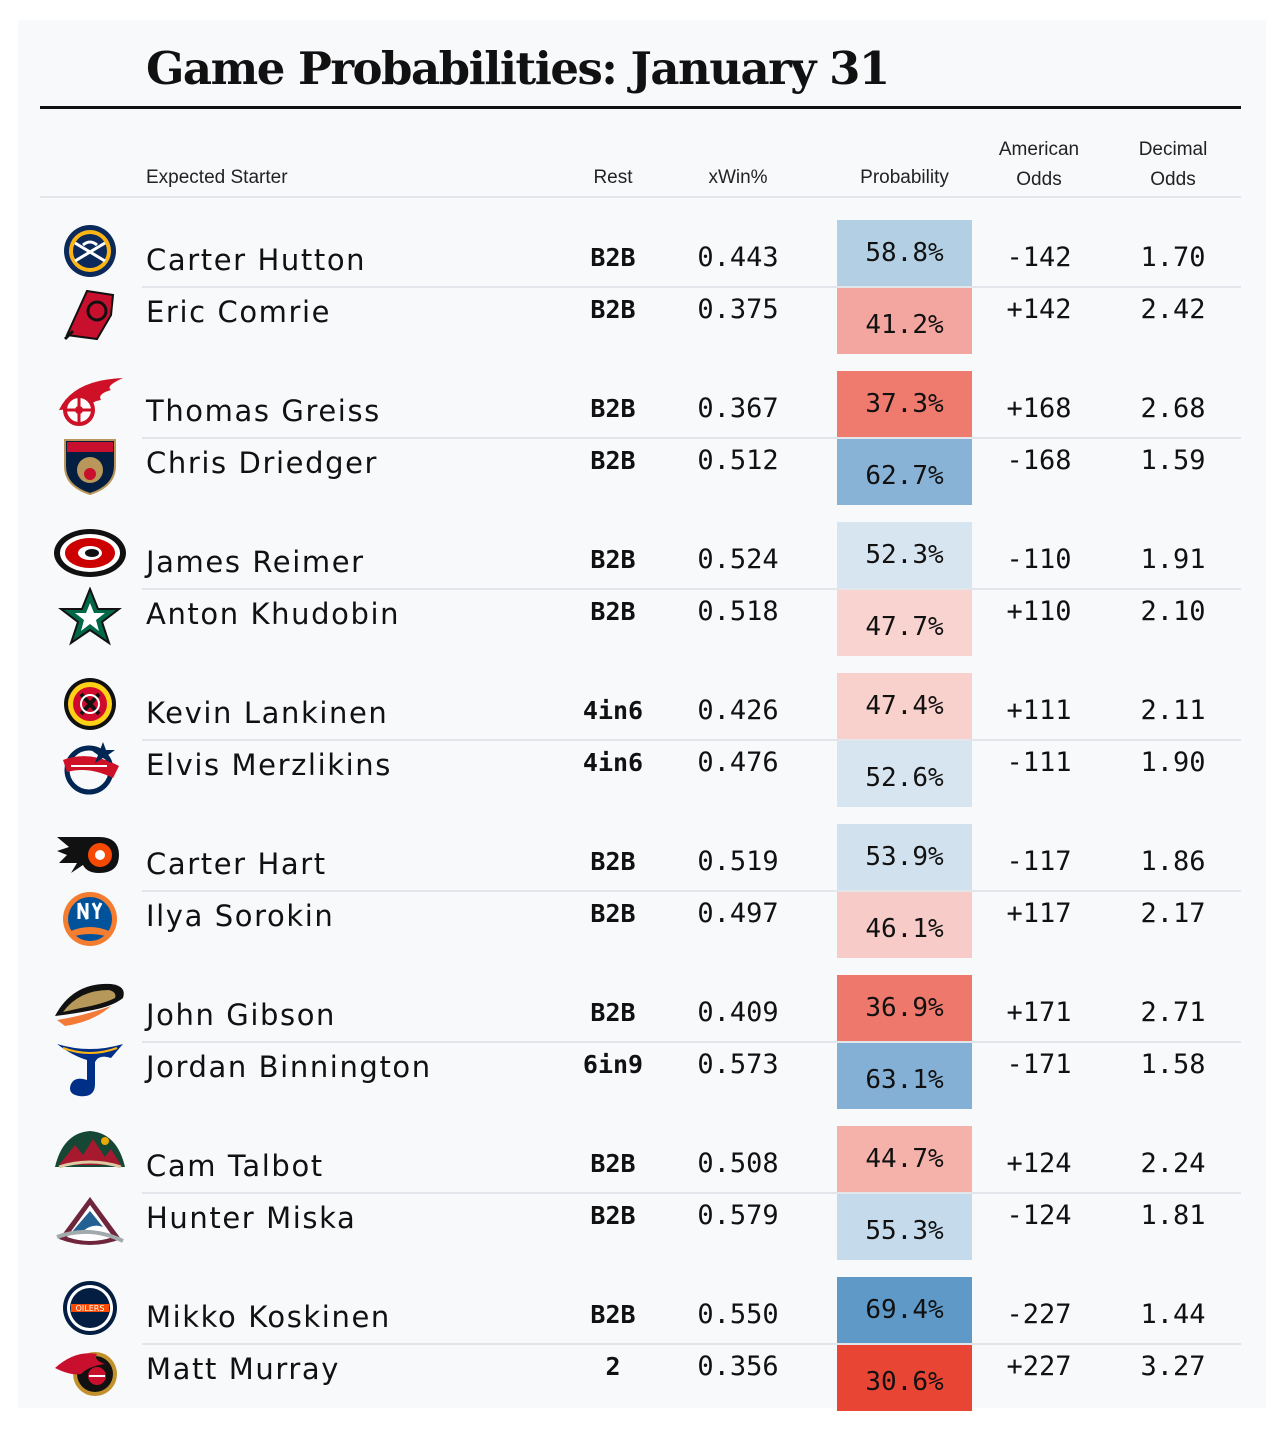 The image size is (1286, 1432). Describe the element at coordinates (1039, 1064) in the screenshot. I see `american-odds-value: -171` at that location.